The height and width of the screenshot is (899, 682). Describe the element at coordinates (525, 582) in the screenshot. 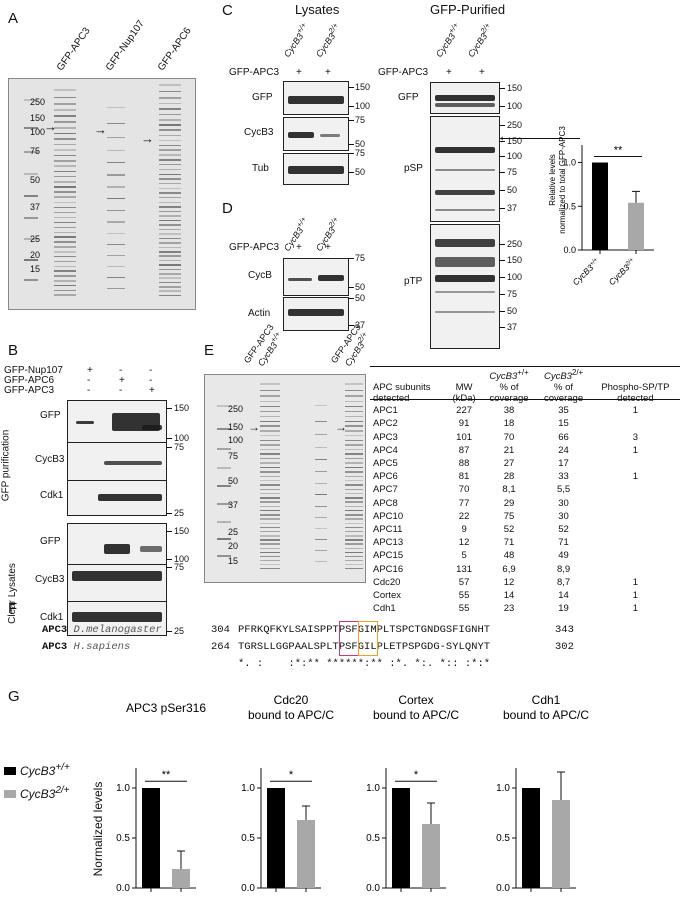

I see `table-row: Cdc20 57 12 8,7 1` at that location.